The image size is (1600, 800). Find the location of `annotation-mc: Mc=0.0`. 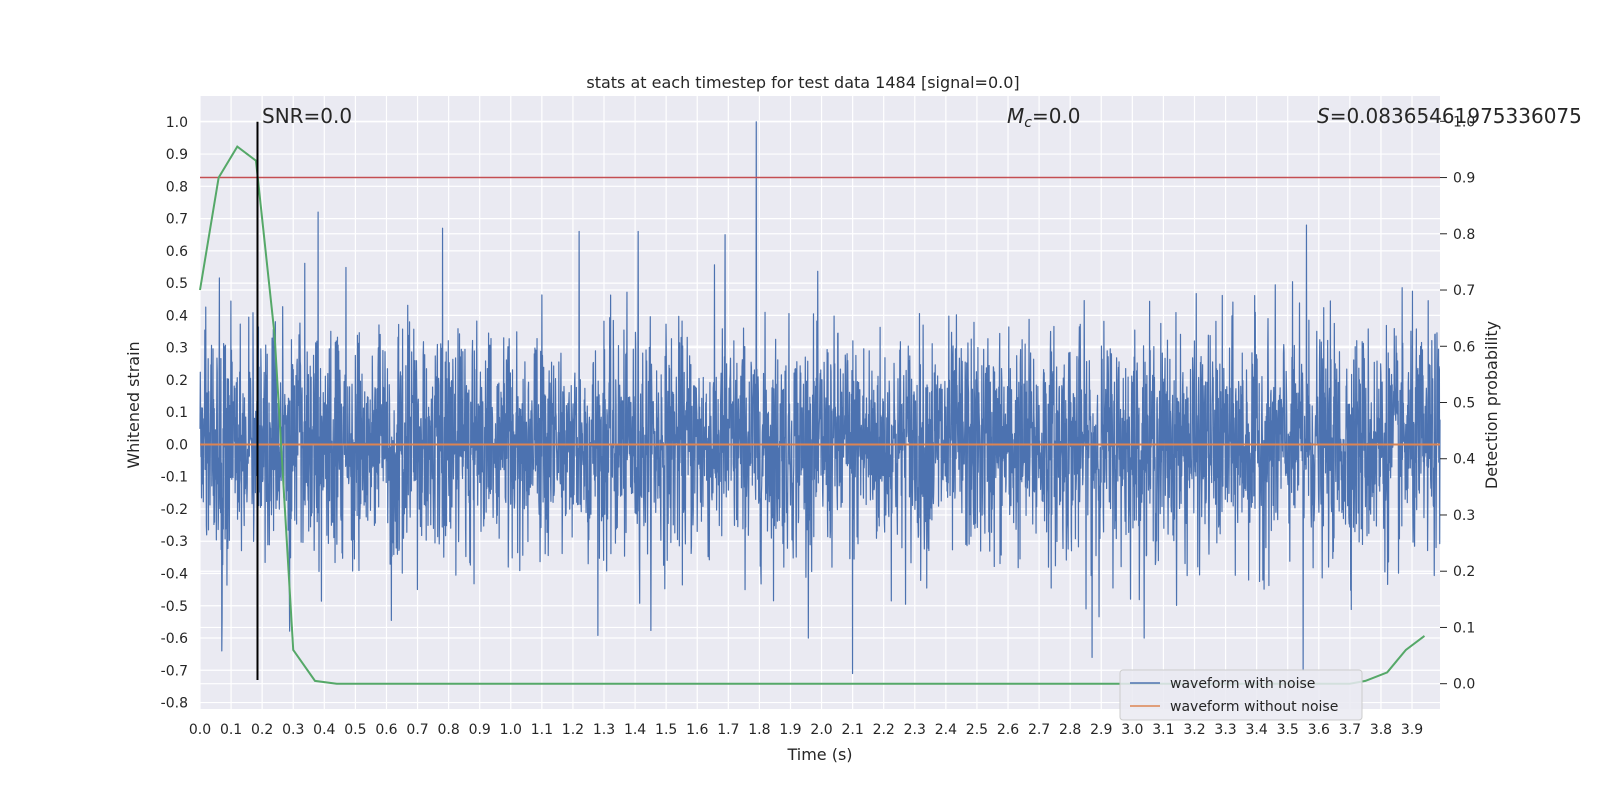

annotation-mc: Mc=0.0 is located at coordinates (1044, 117).